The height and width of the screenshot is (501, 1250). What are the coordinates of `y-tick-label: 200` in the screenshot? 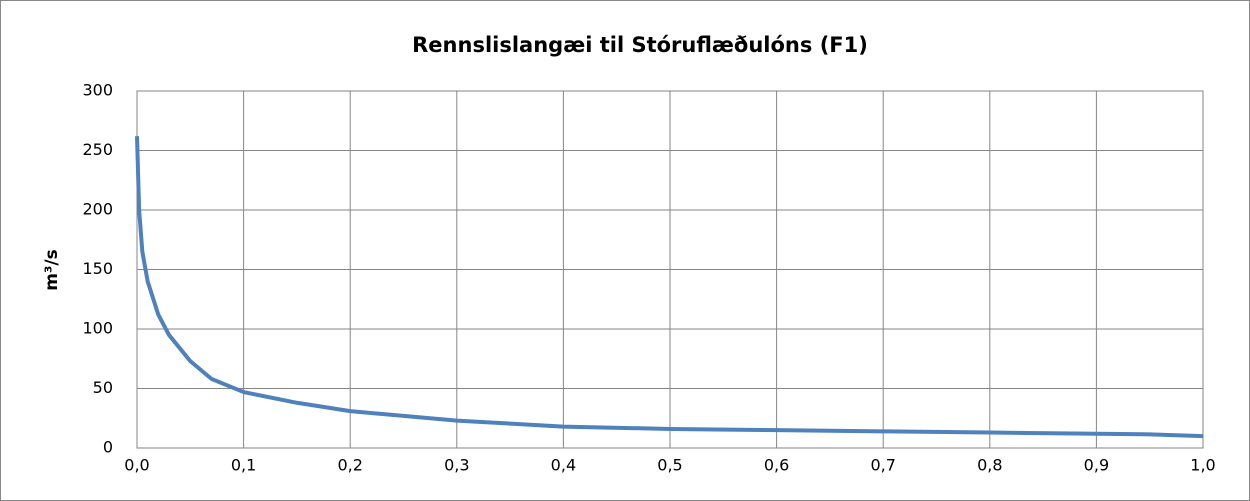 It's located at (97, 209).